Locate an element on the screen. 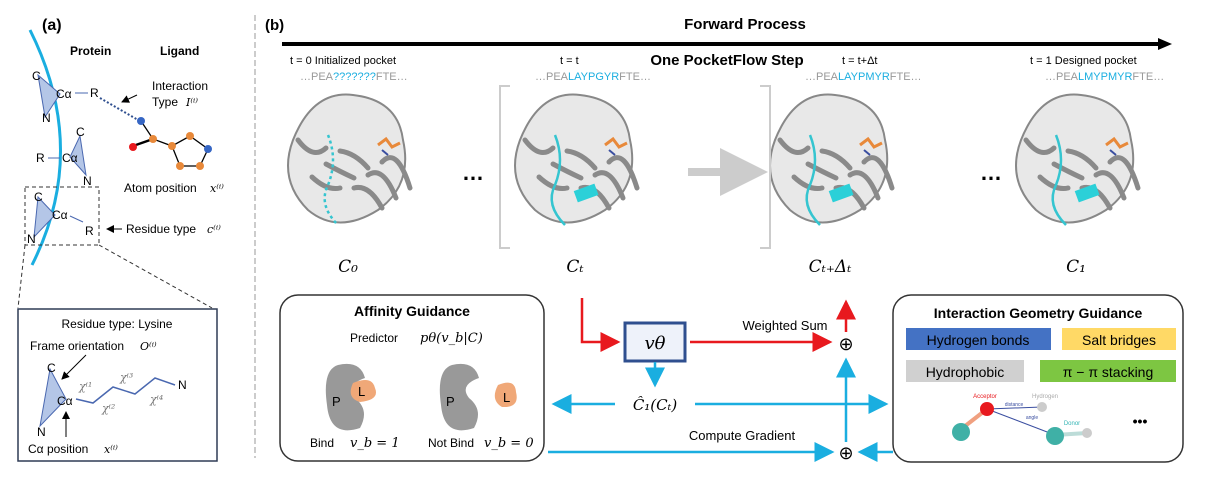 The height and width of the screenshot is (489, 1218). tag-pi-stacking is located at coordinates (1108, 371).